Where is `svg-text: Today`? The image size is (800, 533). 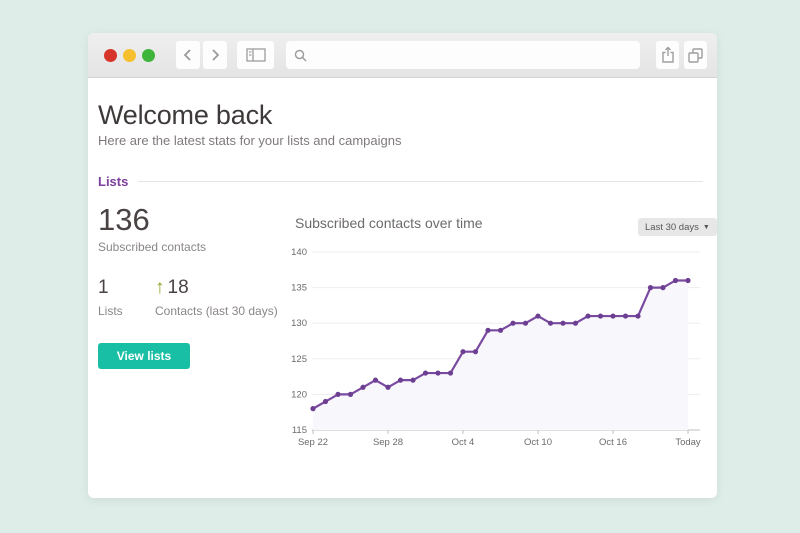
svg-text: Today is located at coordinates (688, 442).